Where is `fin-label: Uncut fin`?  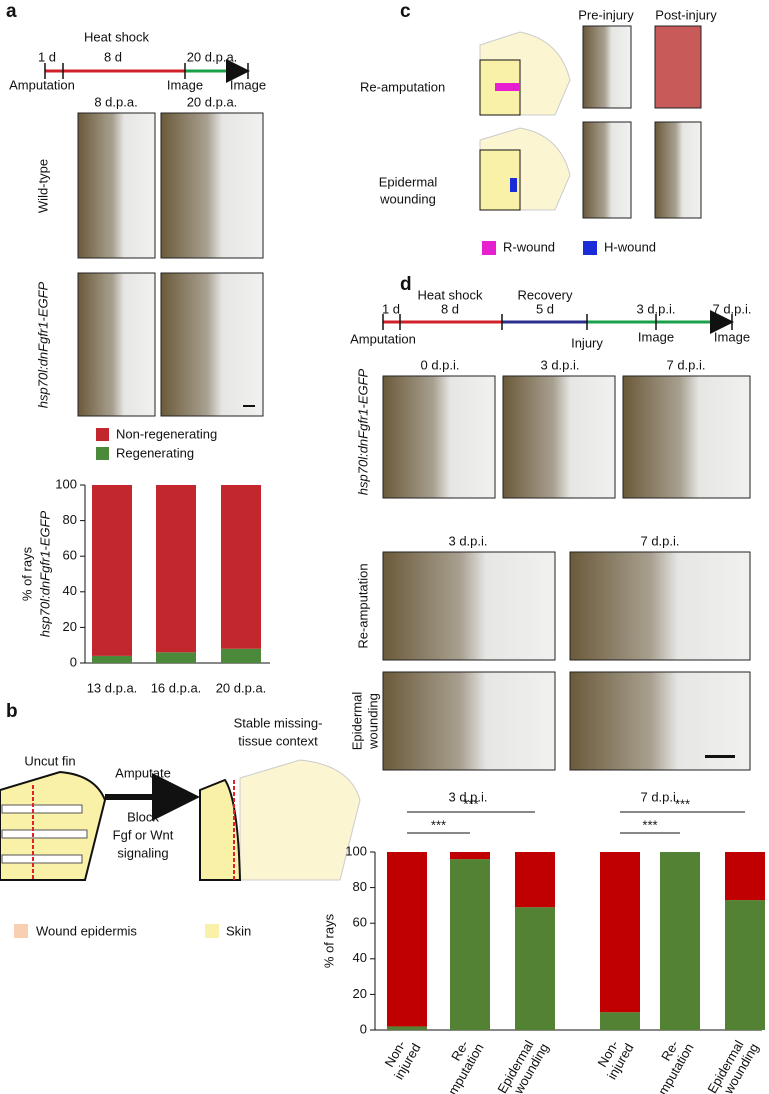
fin-label: Uncut fin is located at coordinates (49, 760).